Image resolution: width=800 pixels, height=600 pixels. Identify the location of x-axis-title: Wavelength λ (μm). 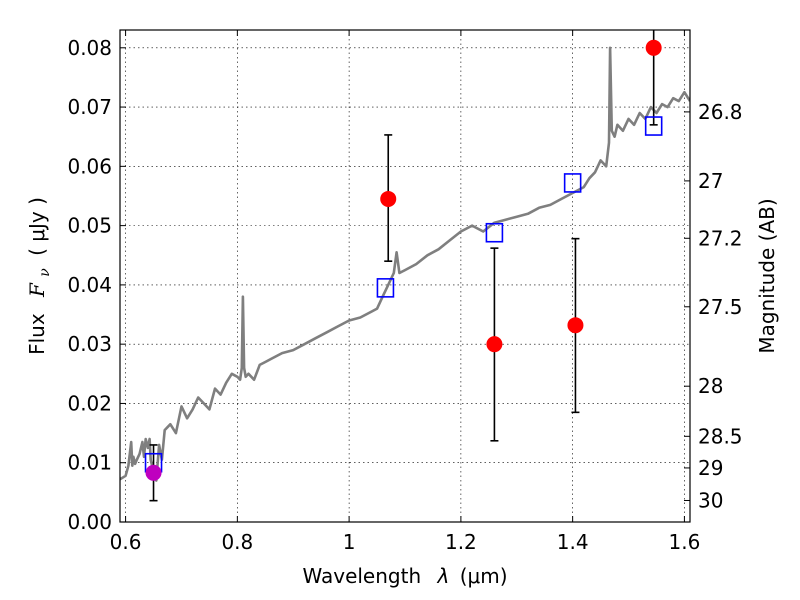
(404, 576).